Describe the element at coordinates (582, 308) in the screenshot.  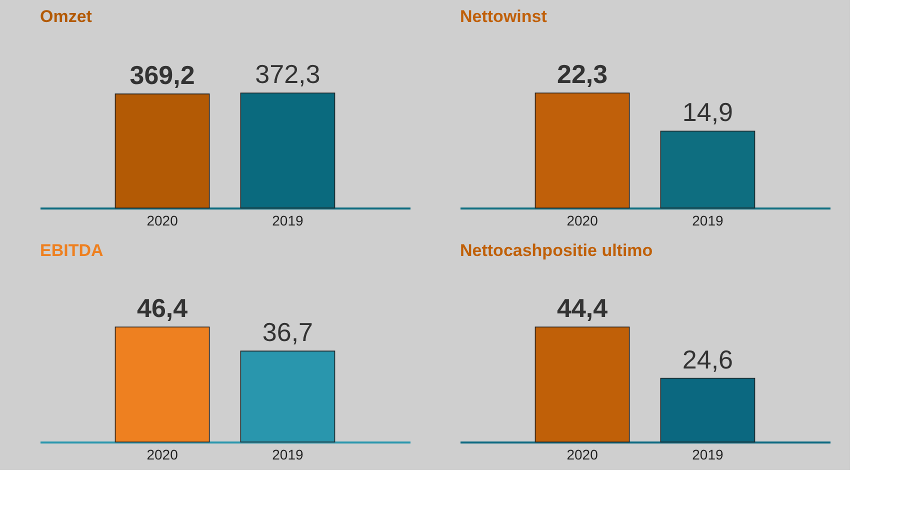
I see `data-label: 44,4` at that location.